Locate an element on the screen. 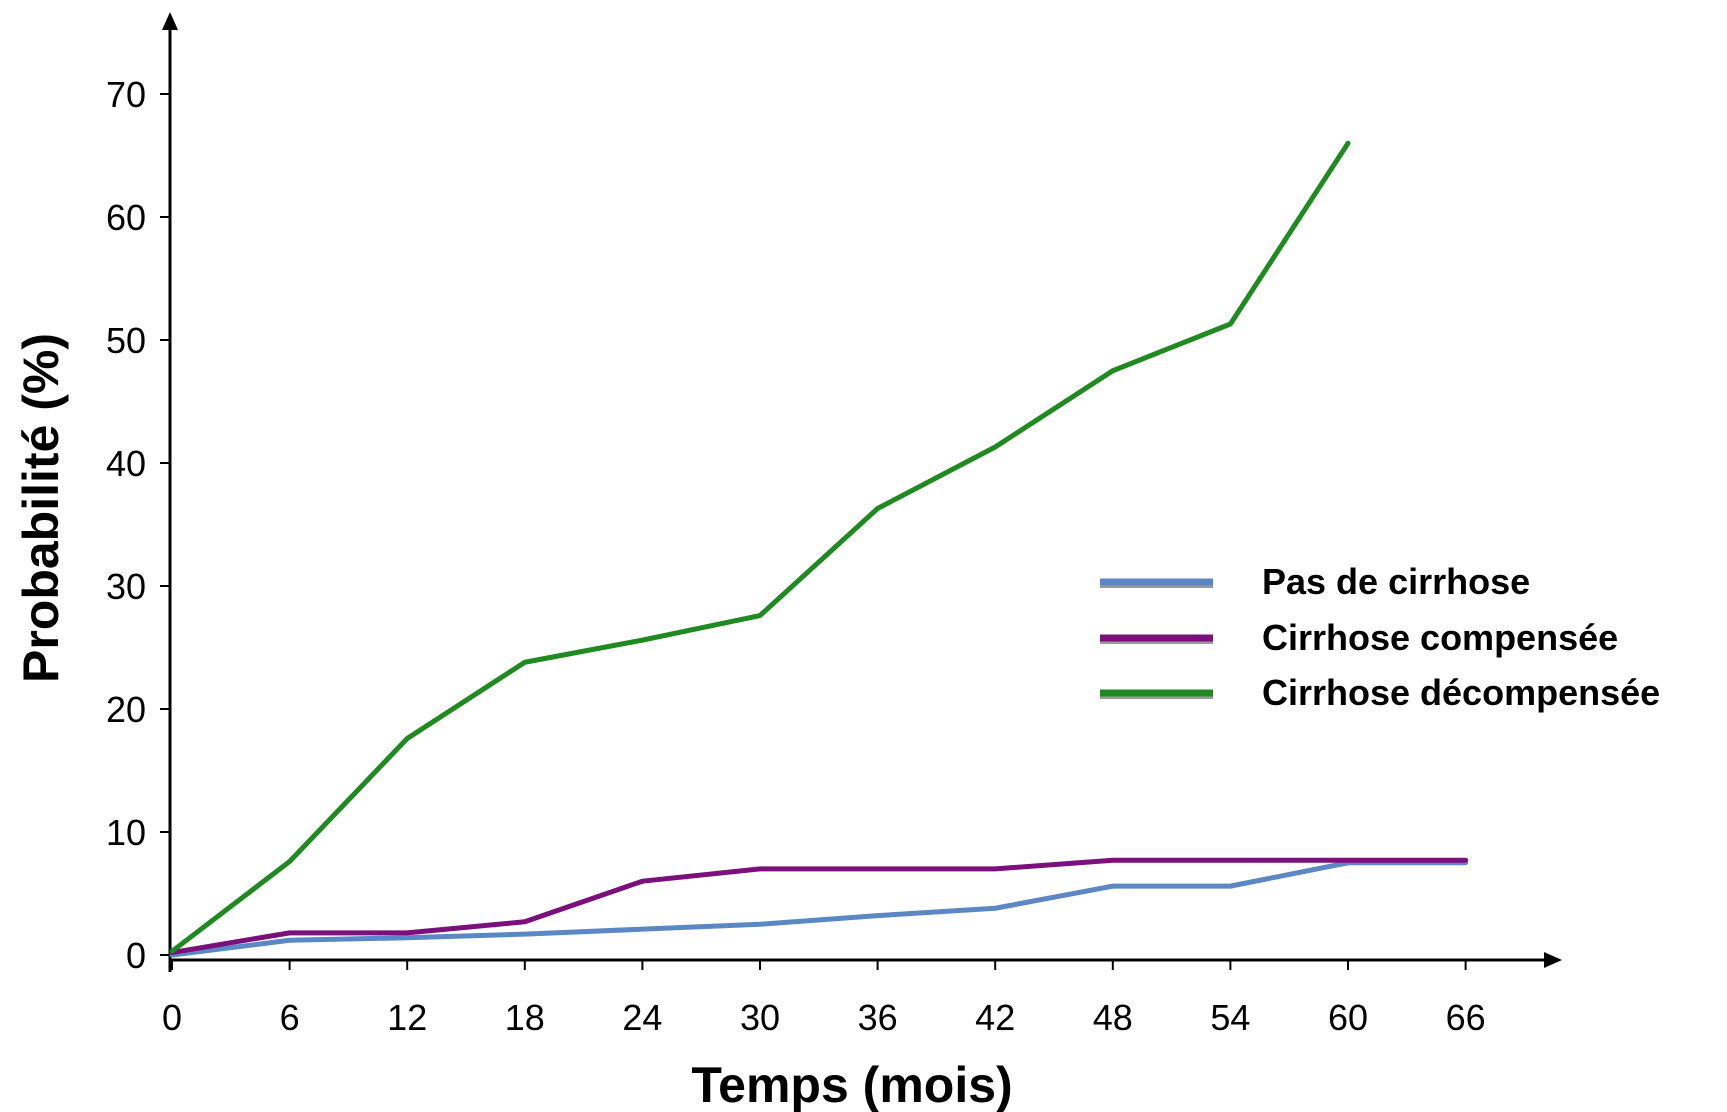  x-tick-label: 48 is located at coordinates (1113, 1017).